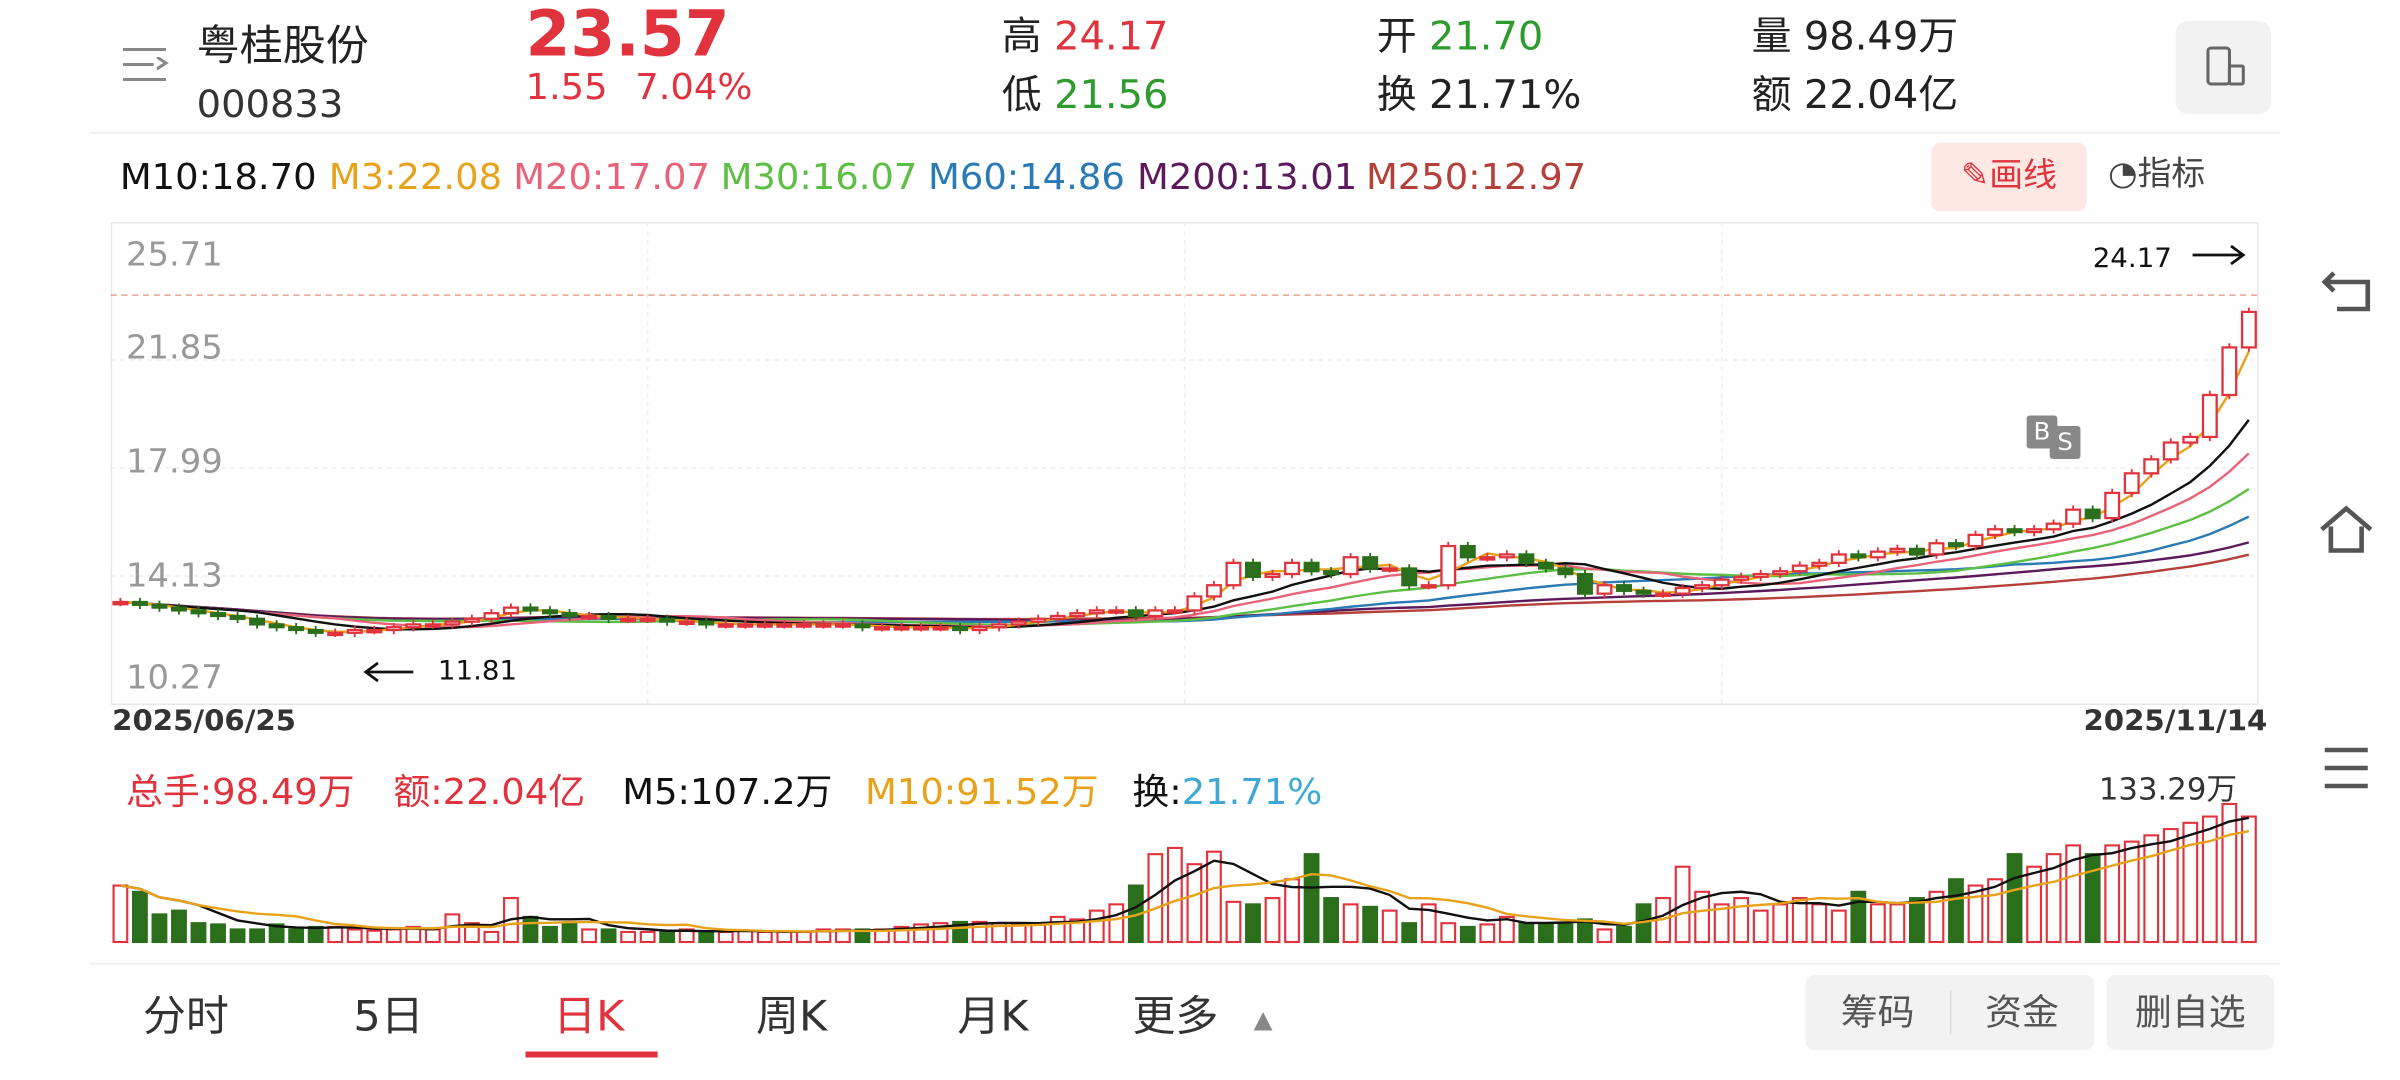 This screenshot has width=2400, height=1080. What do you see at coordinates (2009, 177) in the screenshot?
I see `draw-line-button: ✎画线` at bounding box center [2009, 177].